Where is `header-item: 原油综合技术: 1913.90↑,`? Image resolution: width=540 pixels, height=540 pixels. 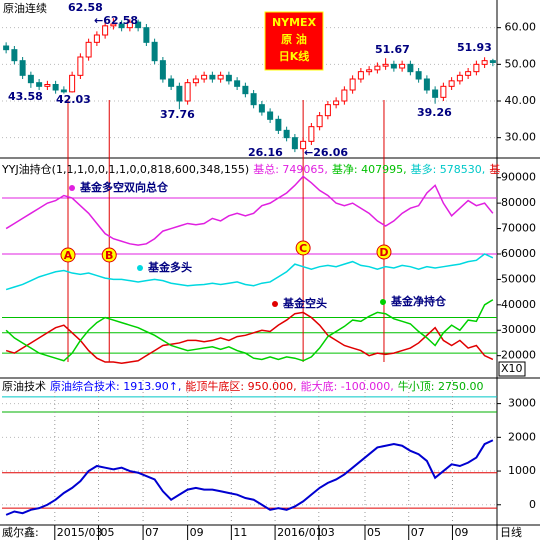 header-item: 原油综合技术: 1913.90↑, is located at coordinates (115, 386).